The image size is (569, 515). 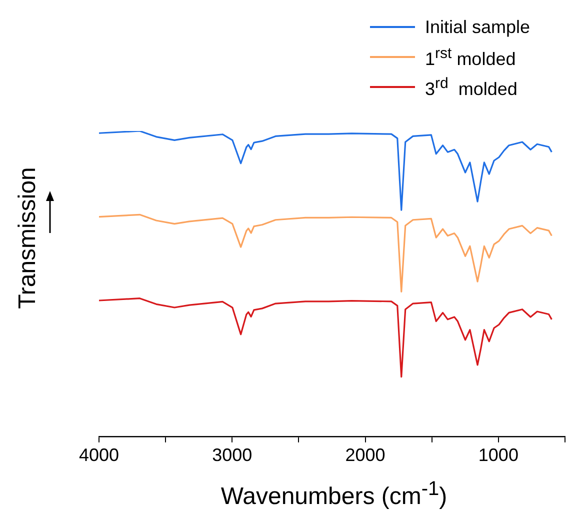 I want to click on x-tick-label: 4000, so click(x=99, y=455).